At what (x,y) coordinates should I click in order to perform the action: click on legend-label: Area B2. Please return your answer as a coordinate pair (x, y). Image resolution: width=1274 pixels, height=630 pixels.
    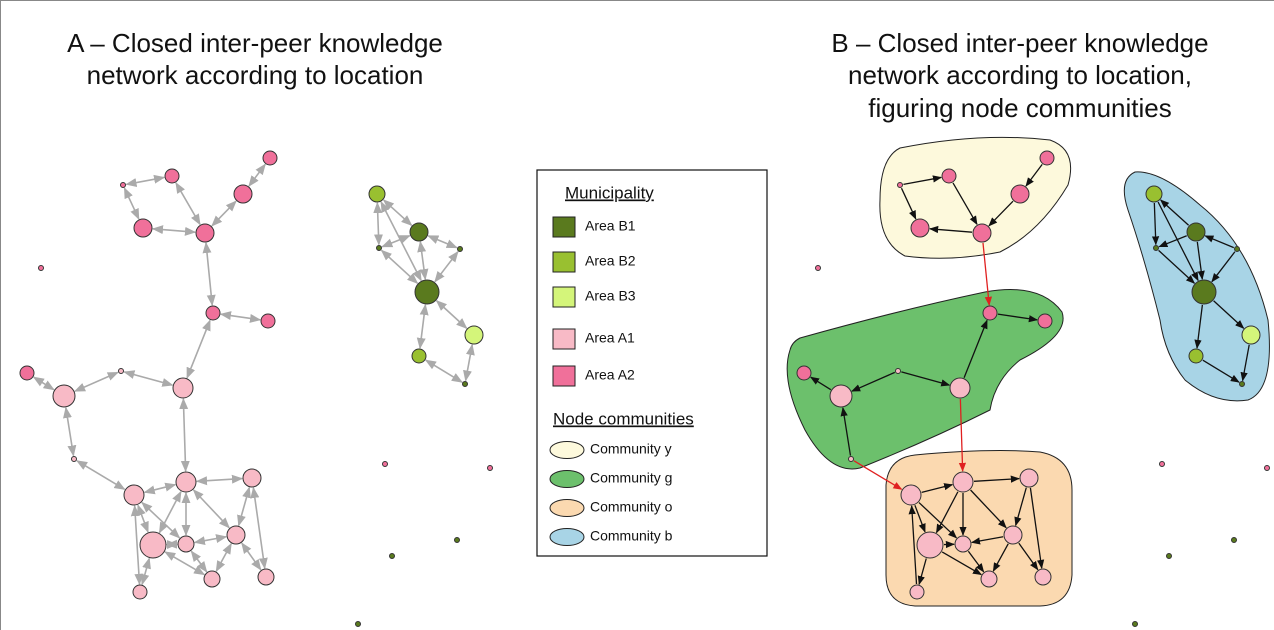
    Looking at the image, I should click on (610, 261).